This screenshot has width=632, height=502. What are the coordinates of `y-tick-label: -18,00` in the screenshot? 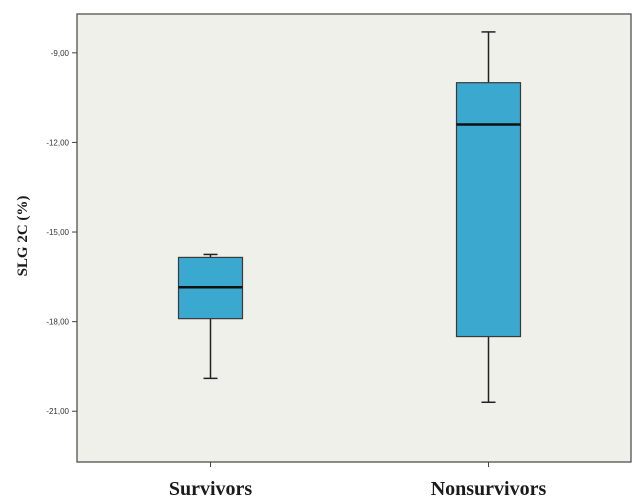 It's located at (57, 322).